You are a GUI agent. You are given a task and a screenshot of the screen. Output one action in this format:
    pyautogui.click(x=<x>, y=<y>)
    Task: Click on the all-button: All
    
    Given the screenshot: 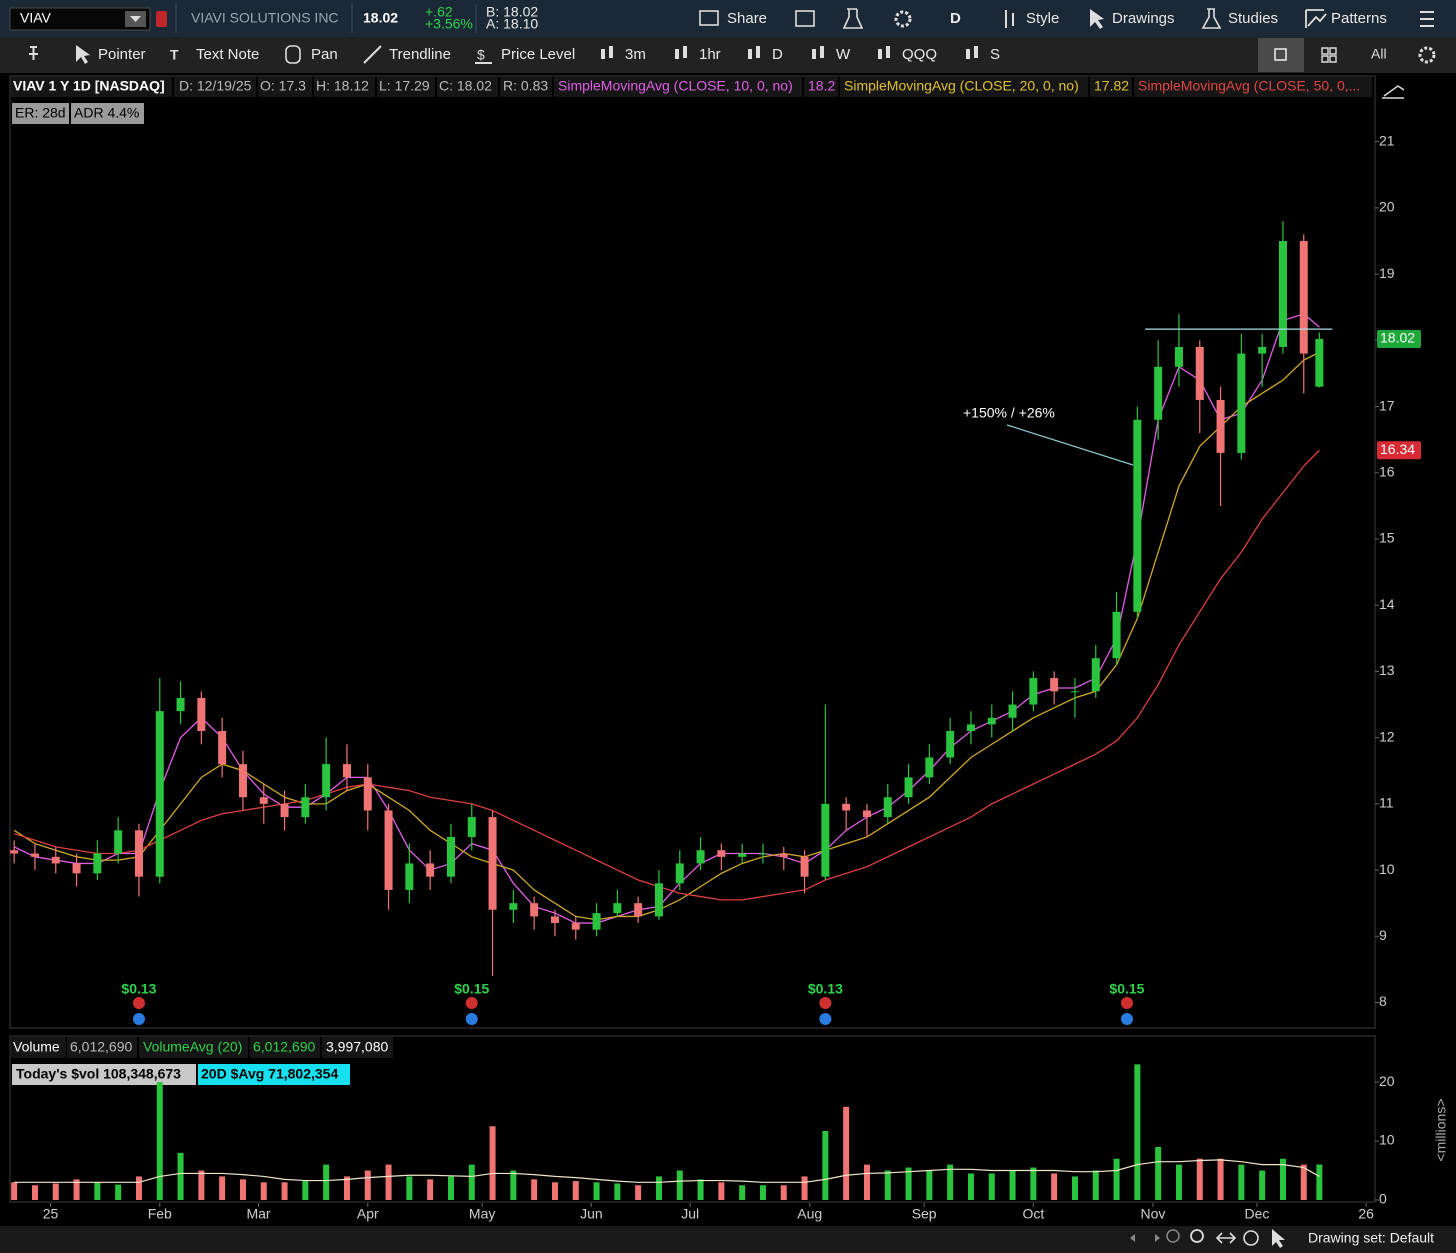 What is the action you would take?
    pyautogui.click(x=1379, y=54)
    